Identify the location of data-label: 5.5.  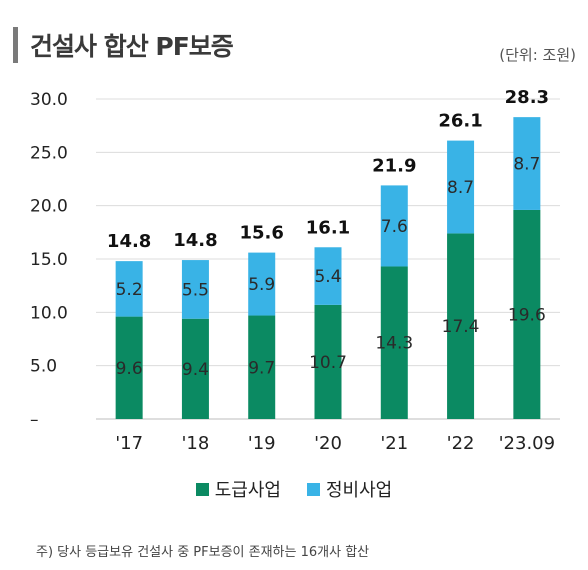
(195, 290).